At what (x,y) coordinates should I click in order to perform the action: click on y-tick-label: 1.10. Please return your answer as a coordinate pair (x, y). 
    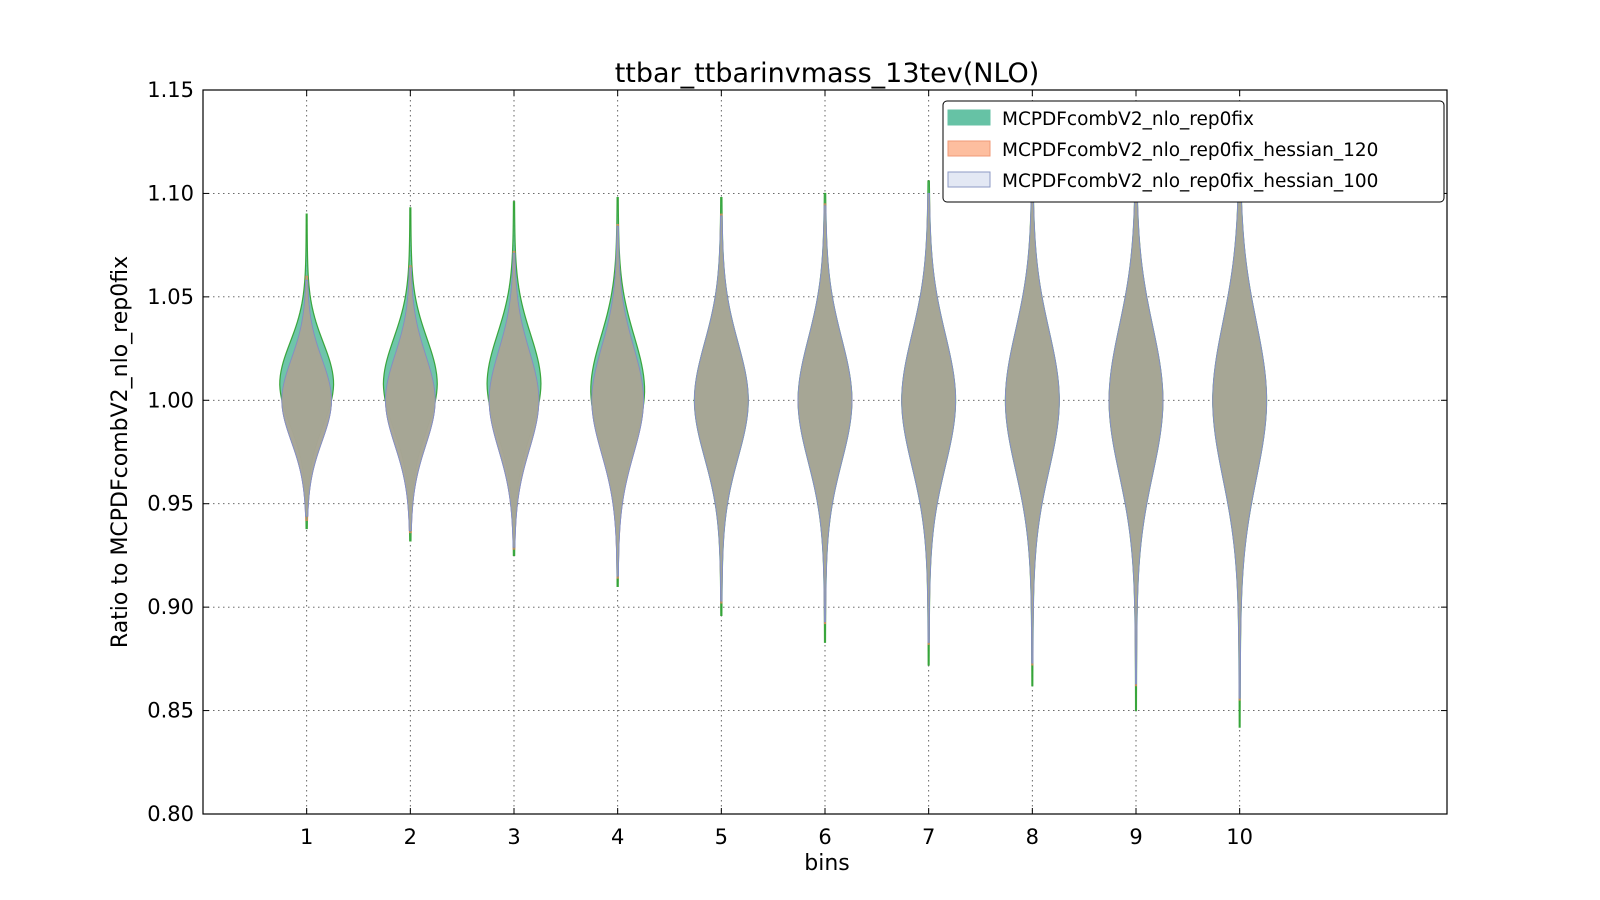
    Looking at the image, I should click on (170, 193).